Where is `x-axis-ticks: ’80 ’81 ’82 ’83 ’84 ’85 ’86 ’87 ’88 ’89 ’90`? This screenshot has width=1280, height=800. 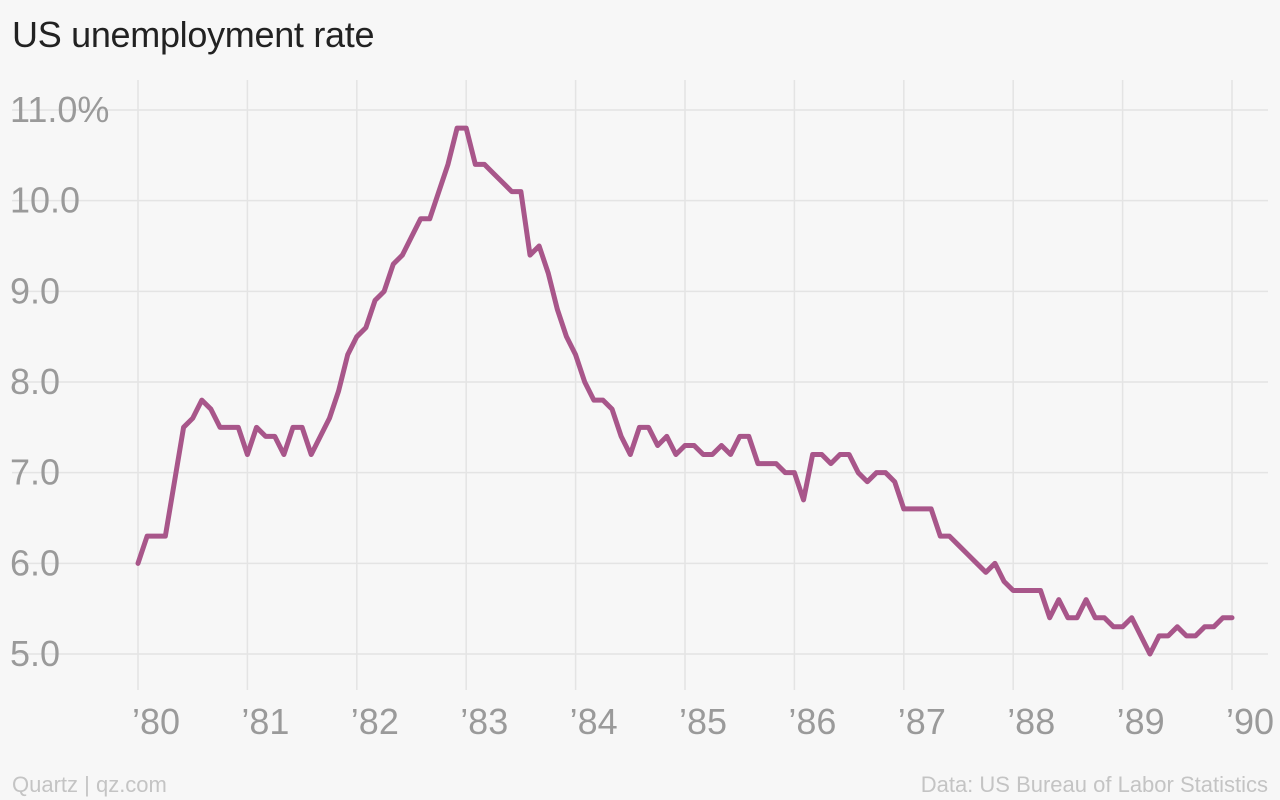 x-axis-ticks: ’80 ’81 ’82 ’83 ’84 ’85 ’86 ’87 ’88 ’89 ’90 is located at coordinates (703, 721).